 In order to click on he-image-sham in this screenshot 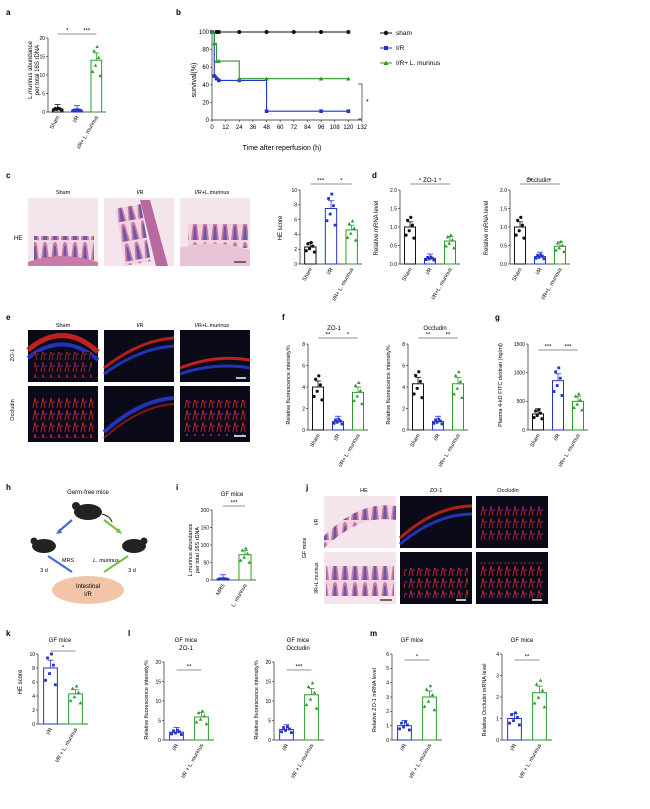, I will do `click(63, 232)`.